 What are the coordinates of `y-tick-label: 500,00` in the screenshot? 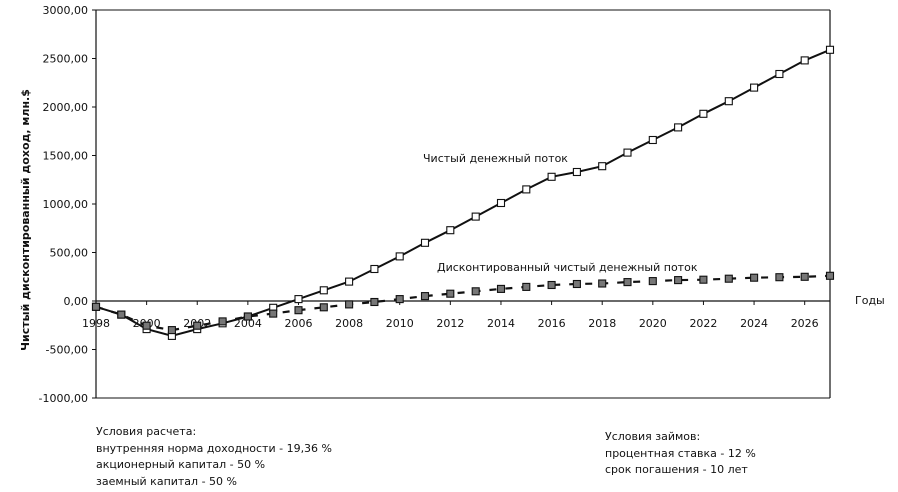 It's located at (69, 253).